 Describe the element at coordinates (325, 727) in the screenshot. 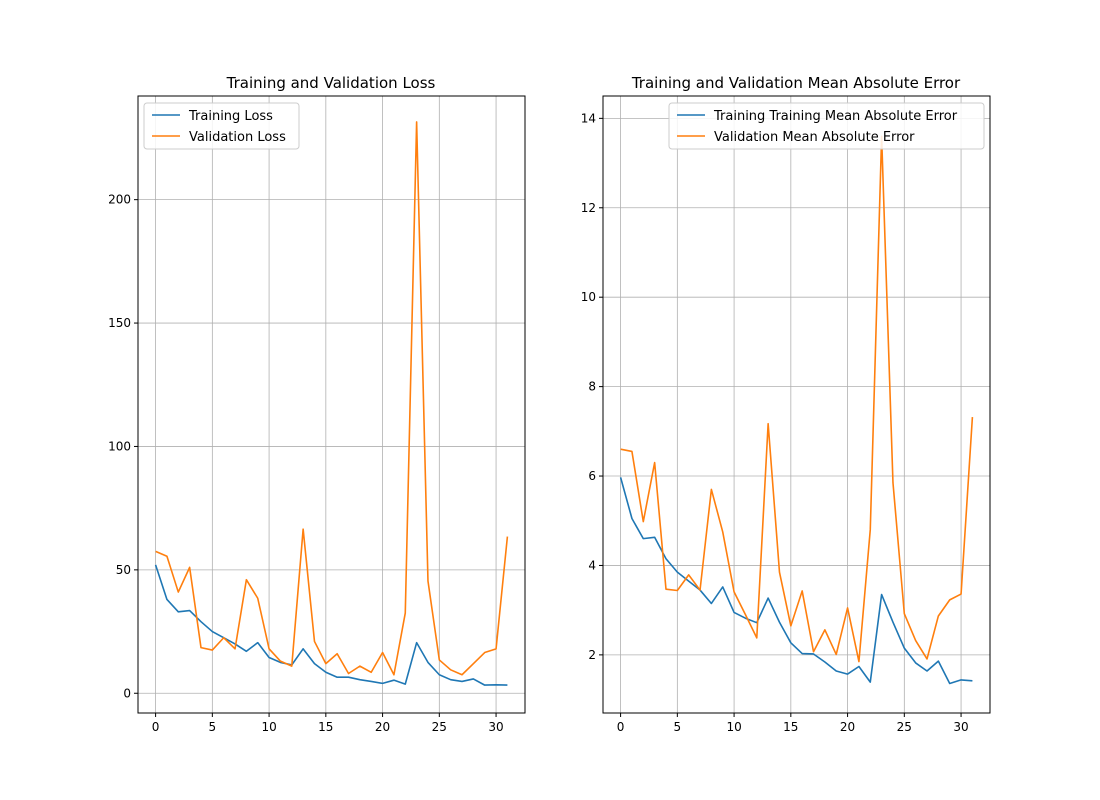

I see `loss-x-tick-label: 15` at that location.